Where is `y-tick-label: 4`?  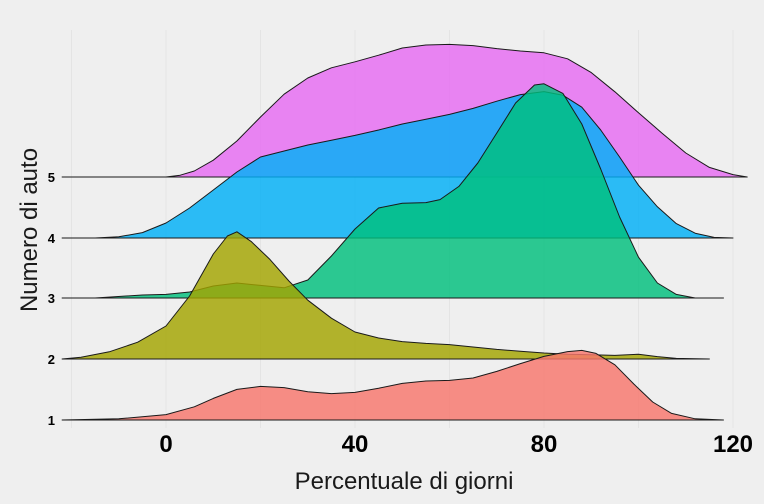
y-tick-label: 4 is located at coordinates (52, 238).